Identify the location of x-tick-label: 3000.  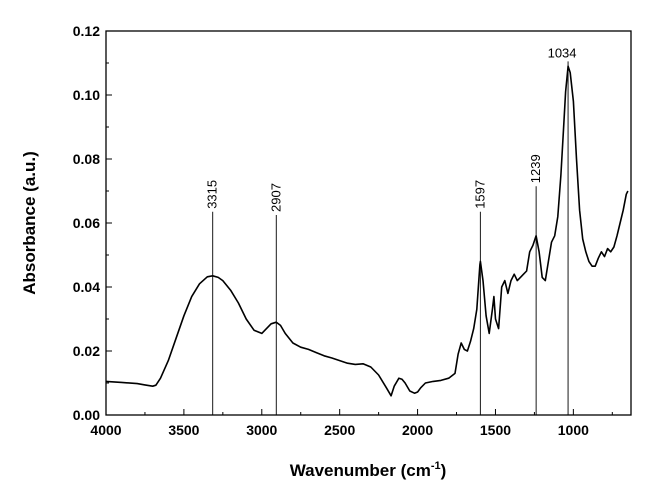
(261, 430).